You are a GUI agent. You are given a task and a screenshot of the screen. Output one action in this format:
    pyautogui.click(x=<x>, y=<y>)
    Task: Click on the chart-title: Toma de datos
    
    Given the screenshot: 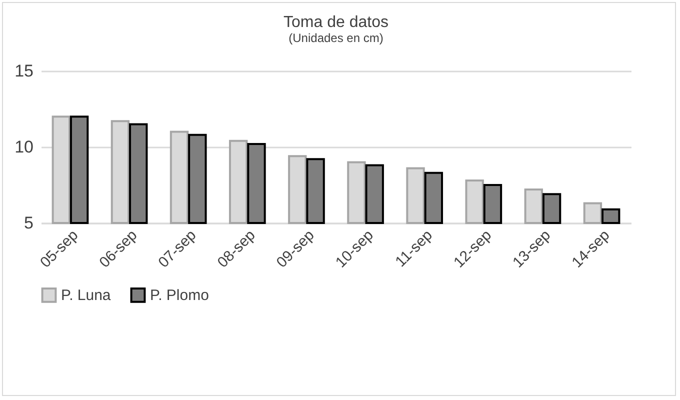 What is the action you would take?
    pyautogui.click(x=336, y=22)
    